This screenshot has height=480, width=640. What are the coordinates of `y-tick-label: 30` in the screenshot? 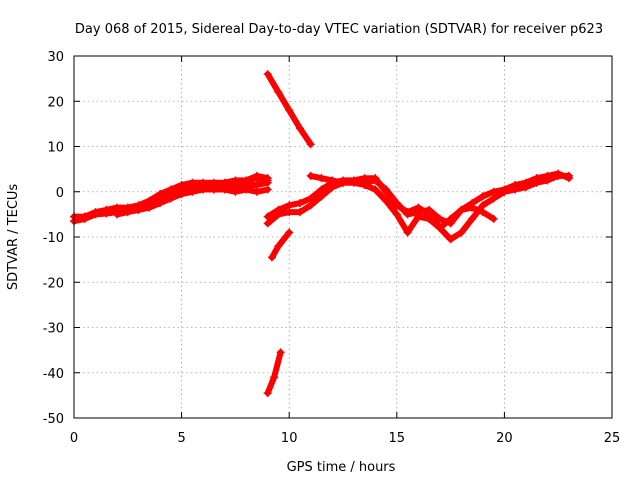 It's located at (55, 57).